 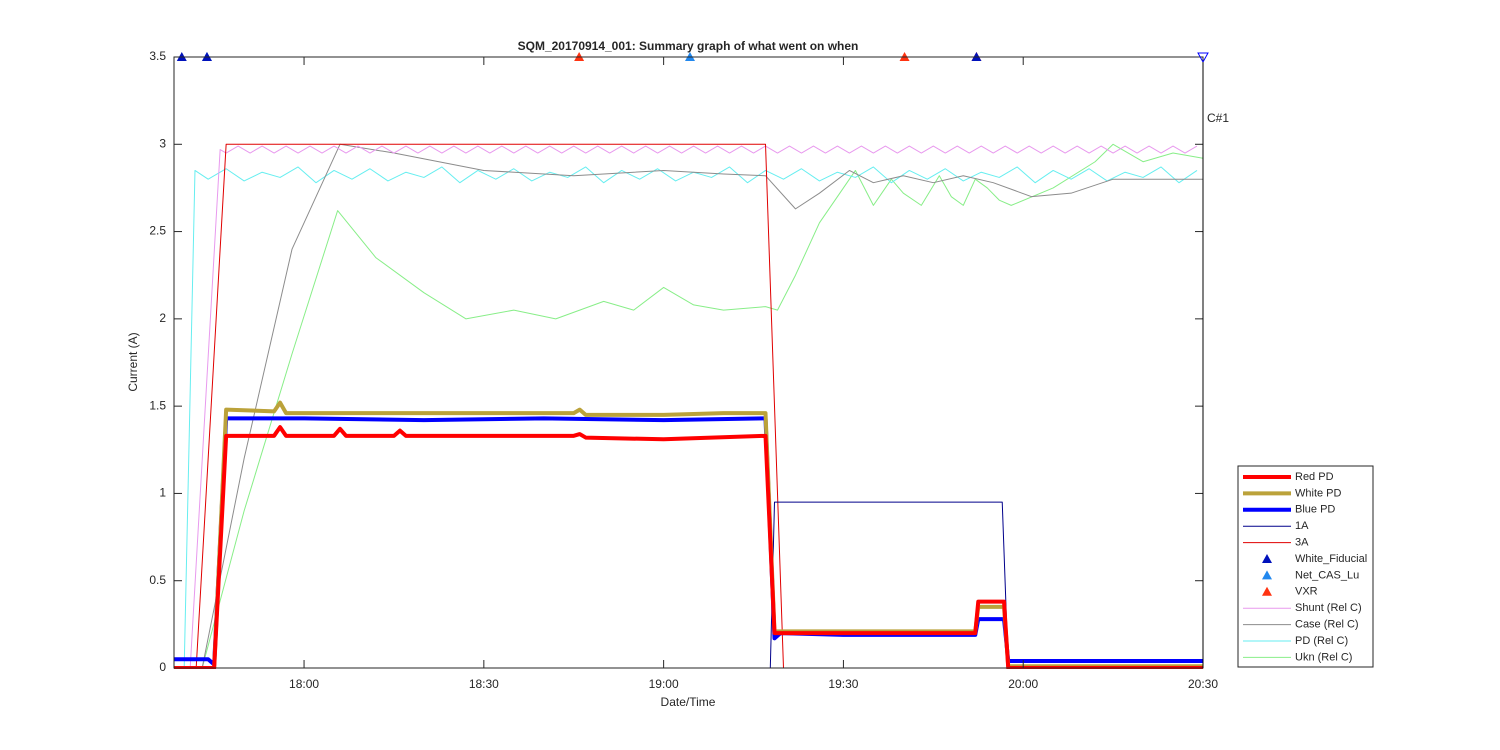 I want to click on x-tick-label: 18:30, so click(x=484, y=684).